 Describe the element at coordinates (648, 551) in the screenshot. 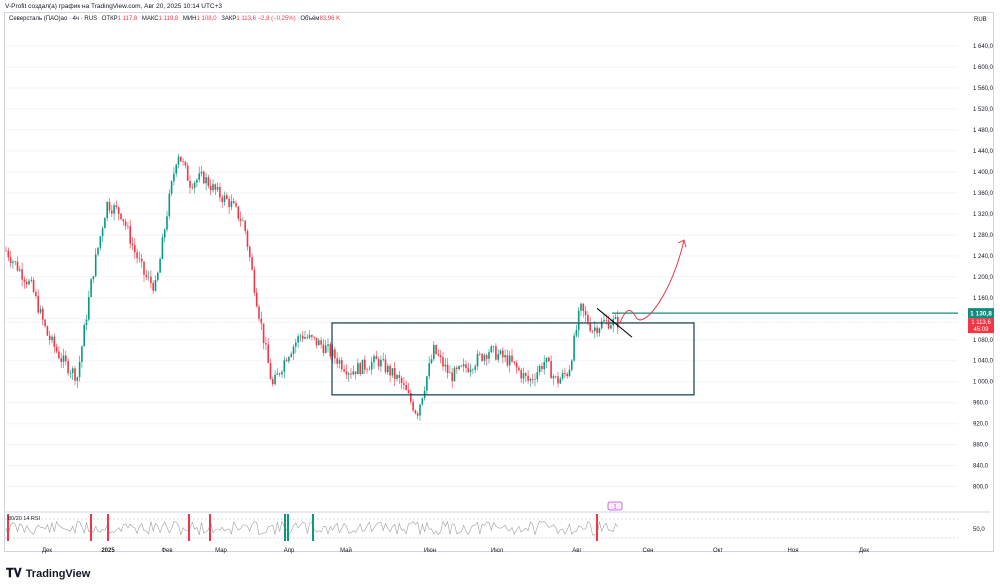

I see `x-tick-label: Сен` at that location.